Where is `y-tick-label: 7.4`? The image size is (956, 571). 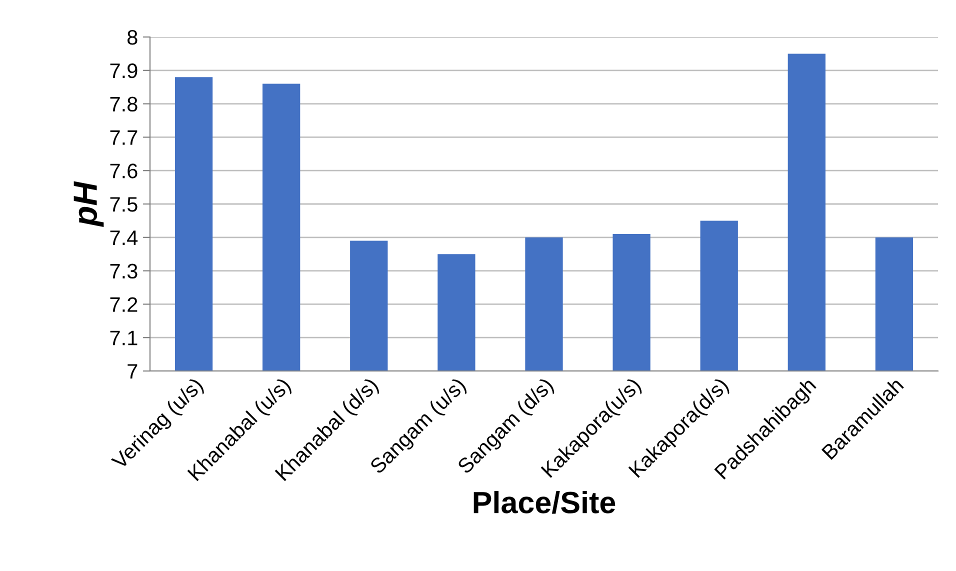
y-tick-label: 7.4 is located at coordinates (124, 237).